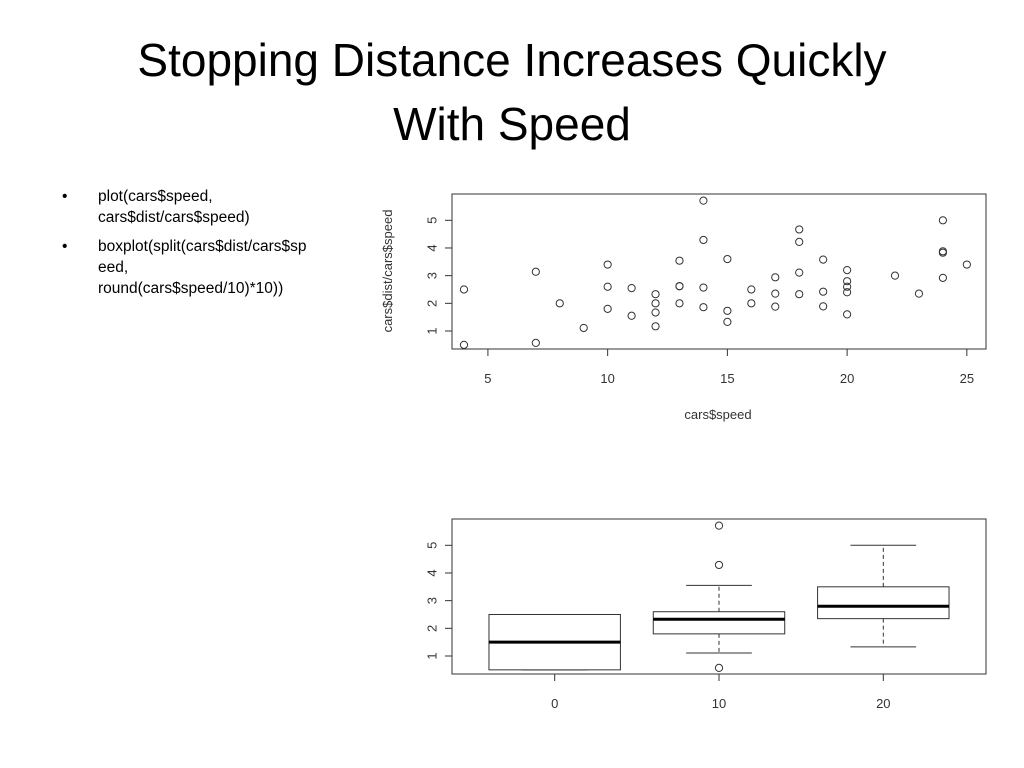 This screenshot has width=1024, height=768. What do you see at coordinates (487, 378) in the screenshot?
I see `scatter-x-tick-label: 5` at bounding box center [487, 378].